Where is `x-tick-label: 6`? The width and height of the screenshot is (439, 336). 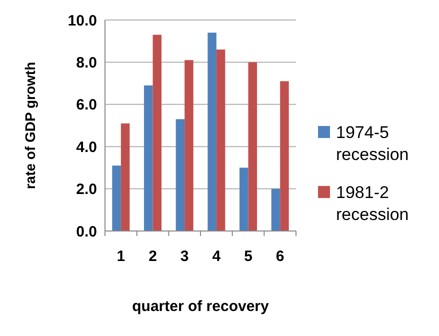 x-tick-label: 6 is located at coordinates (280, 256).